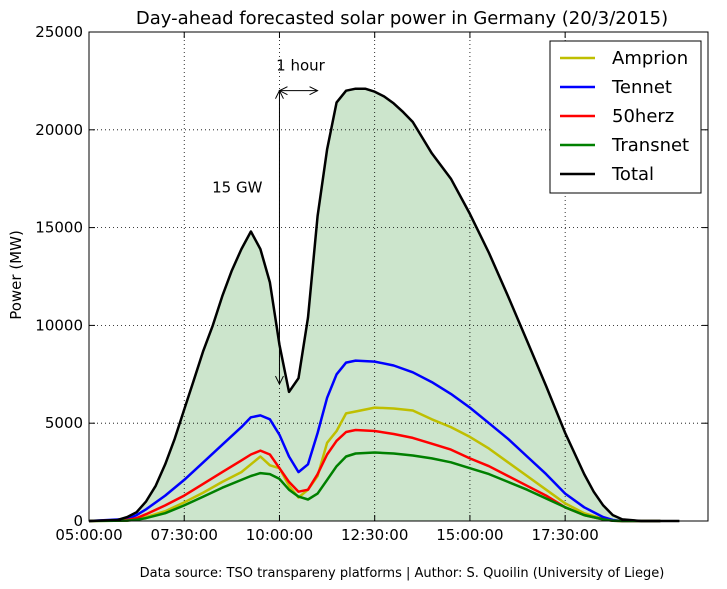 This screenshot has width=727, height=589. What do you see at coordinates (643, 116) in the screenshot?
I see `legend-label-50herz: 50herz` at bounding box center [643, 116].